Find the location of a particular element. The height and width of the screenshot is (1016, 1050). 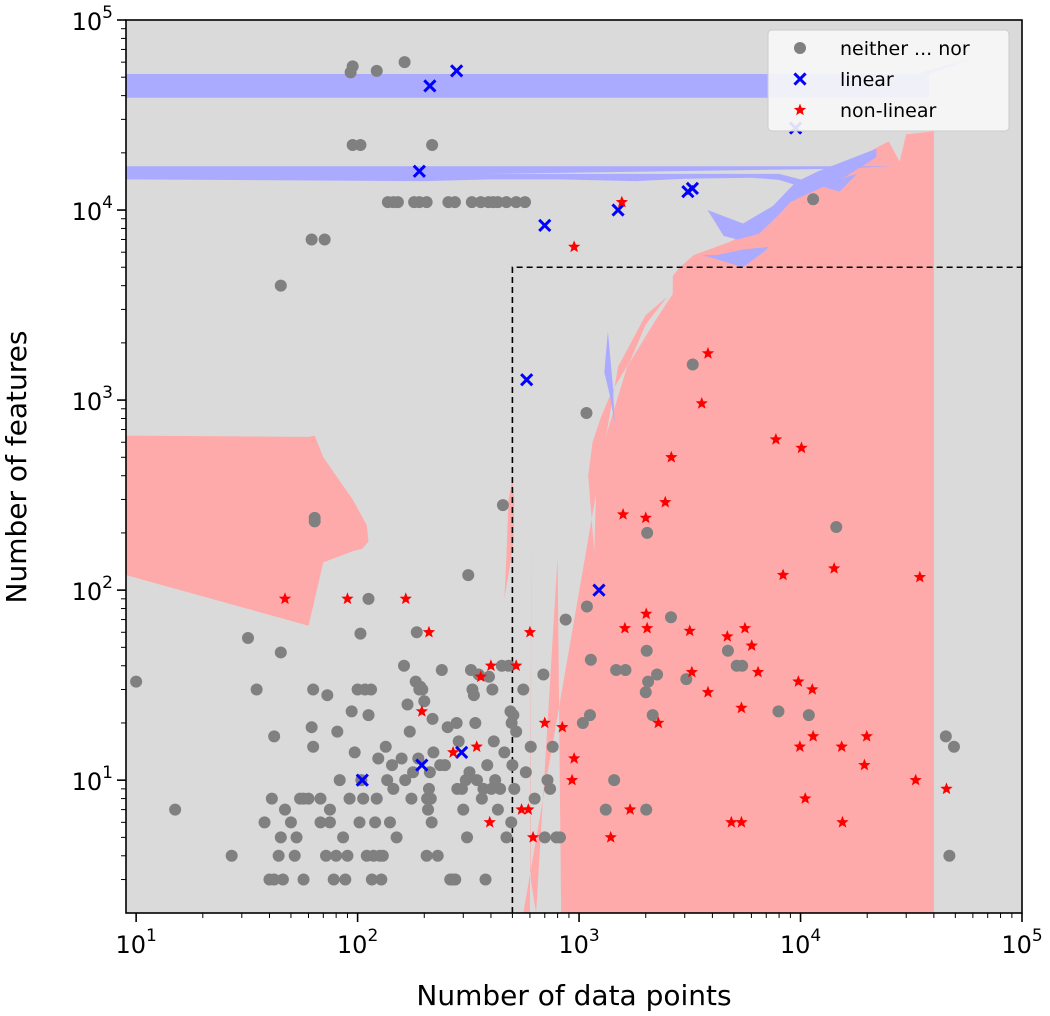

x-axis: 101 102 103 104 105 is located at coordinates (579, 936).